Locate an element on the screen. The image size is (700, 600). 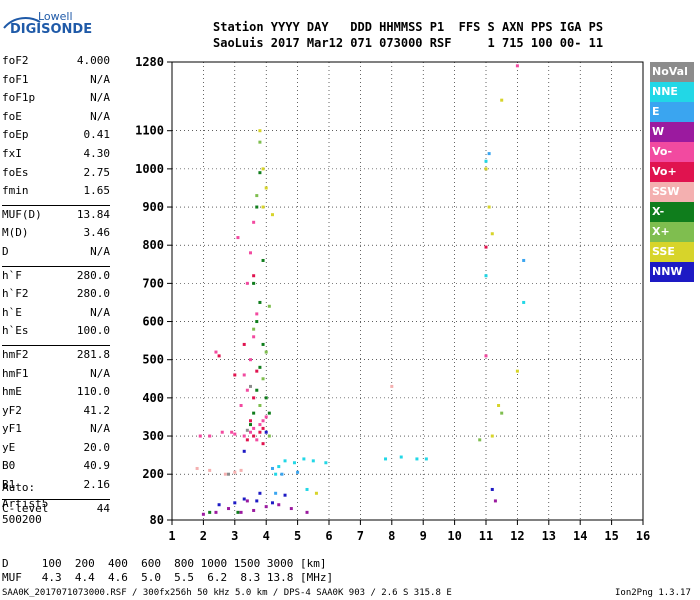
param-value: 100.0 is located at coordinates (93, 331).